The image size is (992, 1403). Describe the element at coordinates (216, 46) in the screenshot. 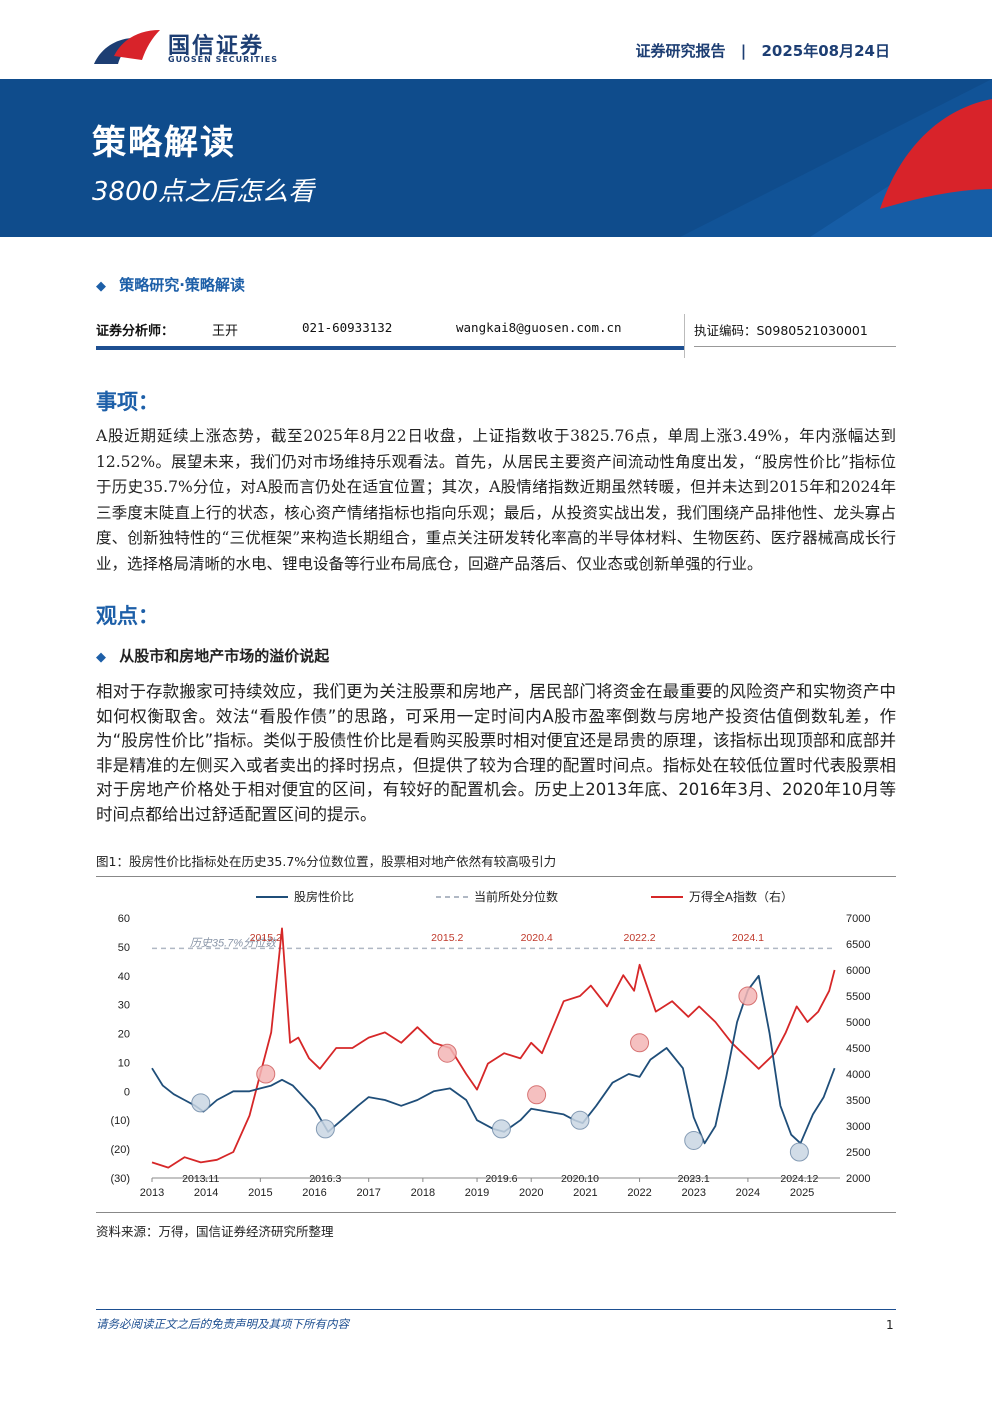

I see `logo-text-cn: 国信证券` at that location.